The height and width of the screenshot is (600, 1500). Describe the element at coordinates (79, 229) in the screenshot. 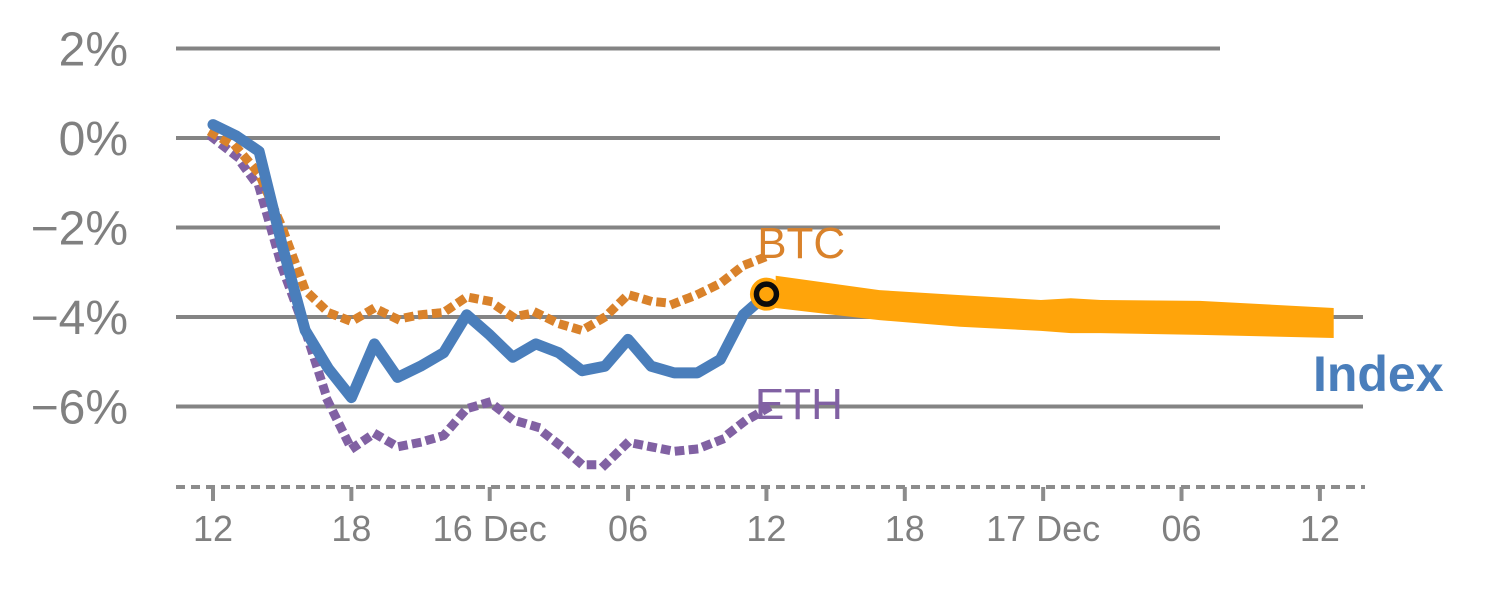

I see `y-tick-label: −2%` at that location.